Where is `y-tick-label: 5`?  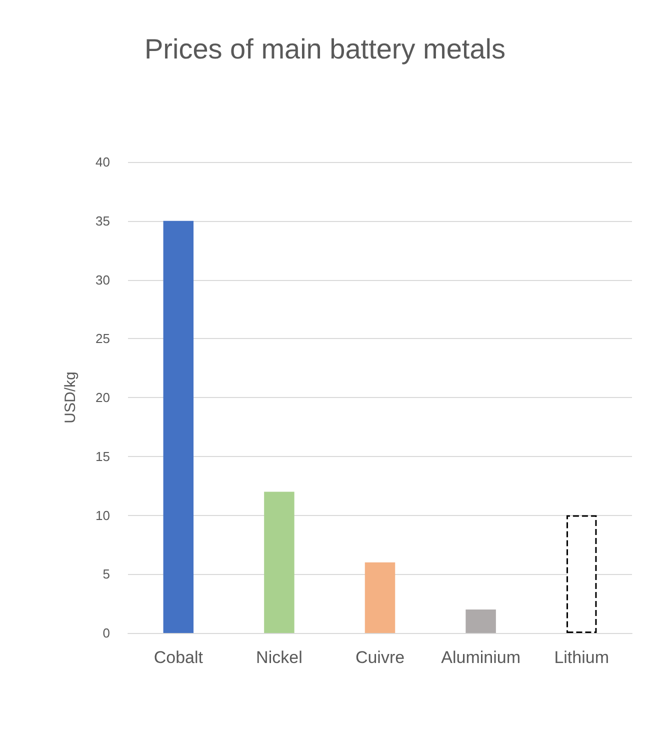 y-tick-label: 5 is located at coordinates (106, 574).